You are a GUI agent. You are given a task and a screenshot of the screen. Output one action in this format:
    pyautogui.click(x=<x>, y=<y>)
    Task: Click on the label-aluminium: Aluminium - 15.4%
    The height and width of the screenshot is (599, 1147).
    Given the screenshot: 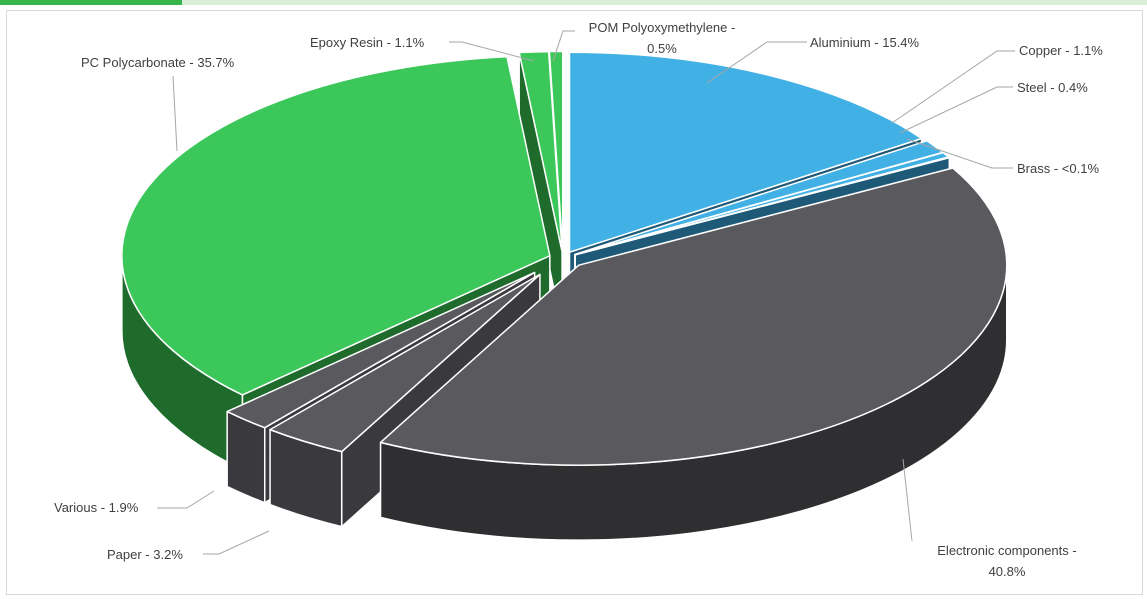 What is the action you would take?
    pyautogui.click(x=865, y=42)
    